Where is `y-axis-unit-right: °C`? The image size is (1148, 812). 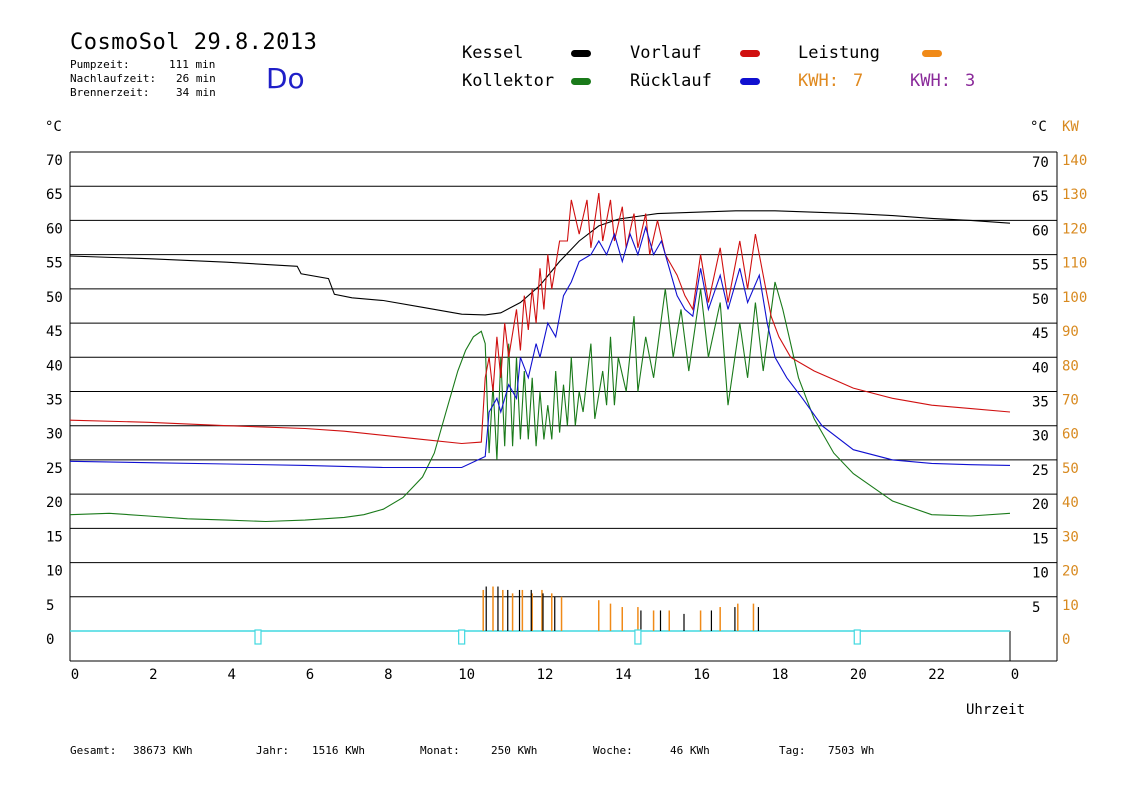
y-axis-unit-right: °C is located at coordinates (1038, 127).